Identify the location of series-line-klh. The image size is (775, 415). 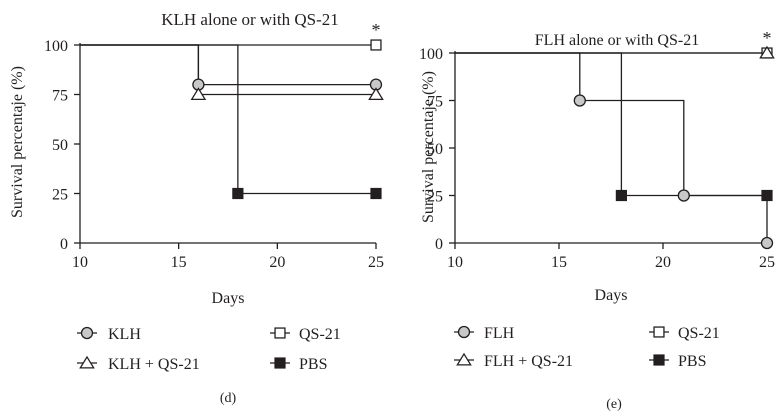
(228, 65).